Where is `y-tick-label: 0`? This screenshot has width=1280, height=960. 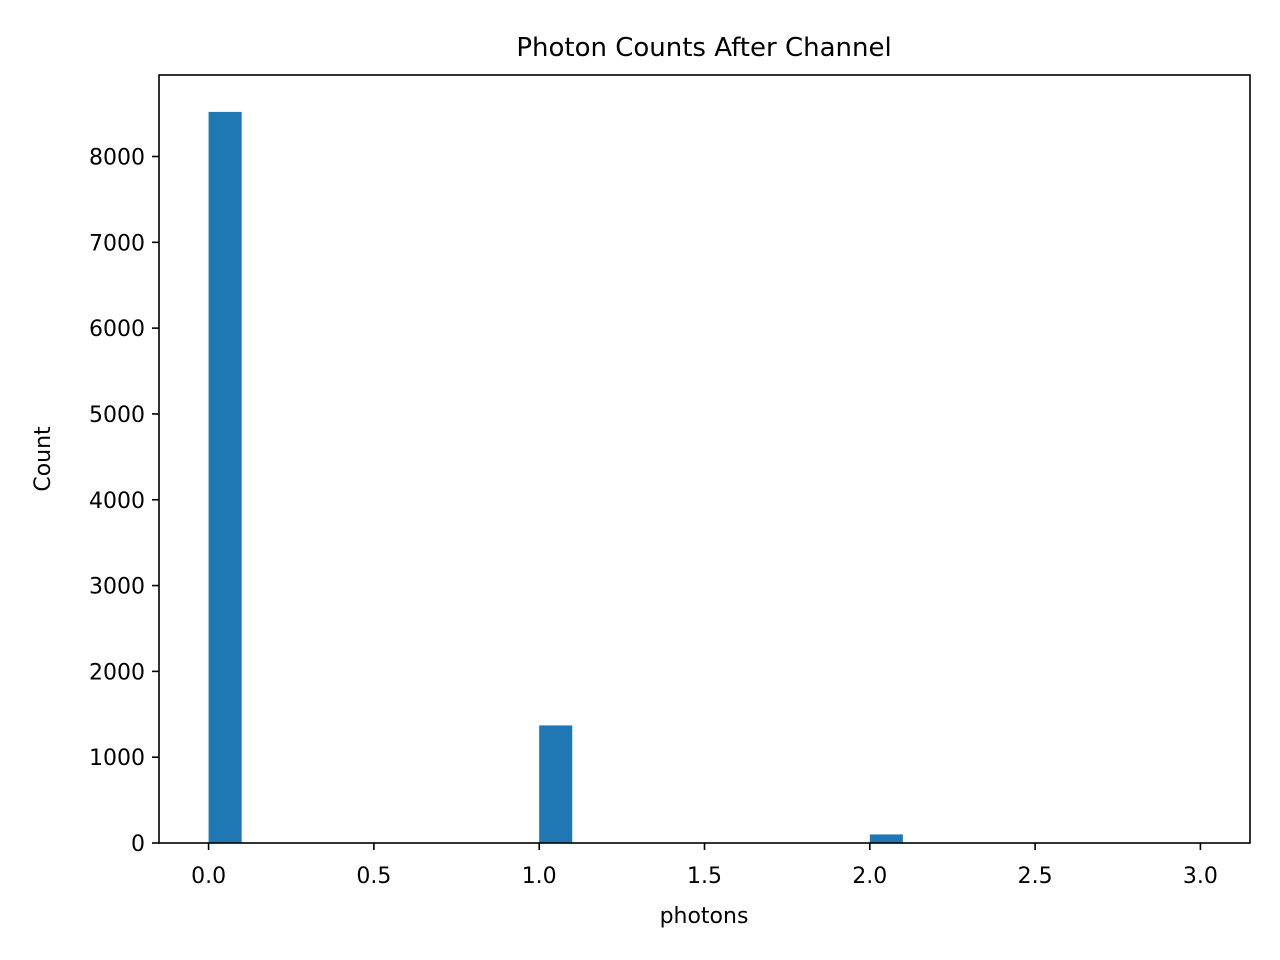
y-tick-label: 0 is located at coordinates (138, 844).